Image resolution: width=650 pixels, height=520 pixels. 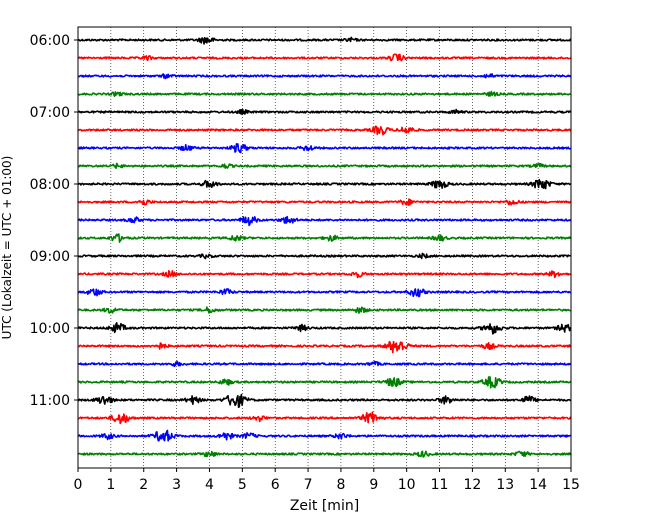 I want to click on x-tick-label: 14, so click(x=538, y=485).